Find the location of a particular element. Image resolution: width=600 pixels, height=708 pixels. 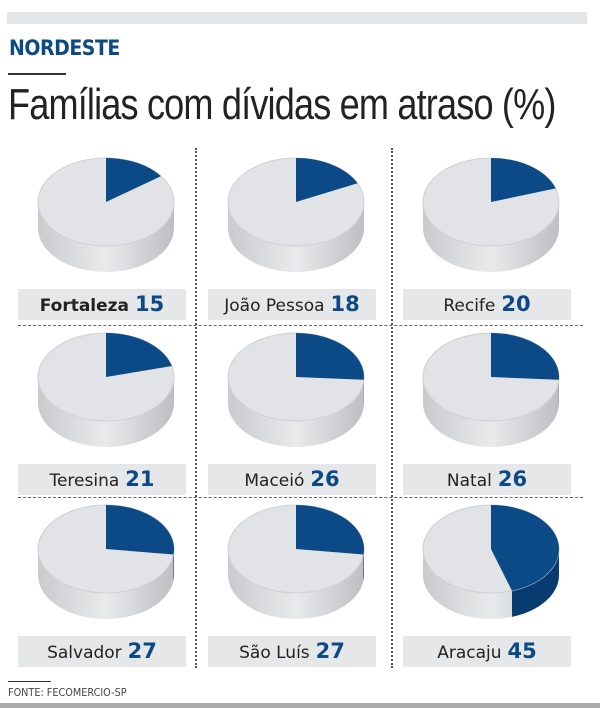

city-name: Teresina is located at coordinates (84, 481).